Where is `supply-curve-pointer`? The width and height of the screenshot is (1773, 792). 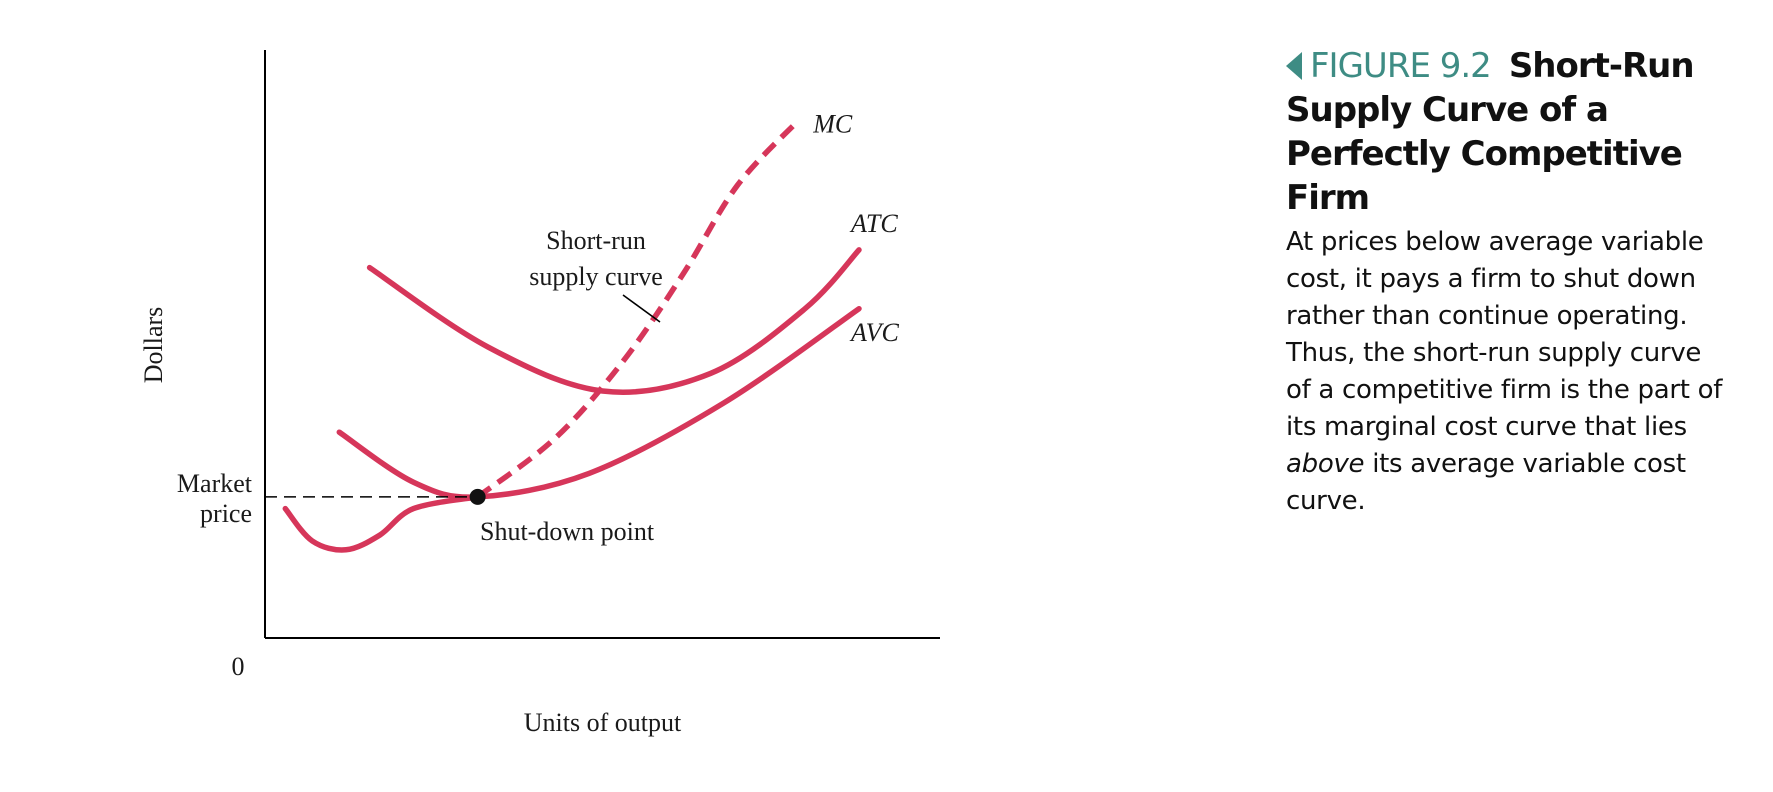 supply-curve-pointer is located at coordinates (641, 308).